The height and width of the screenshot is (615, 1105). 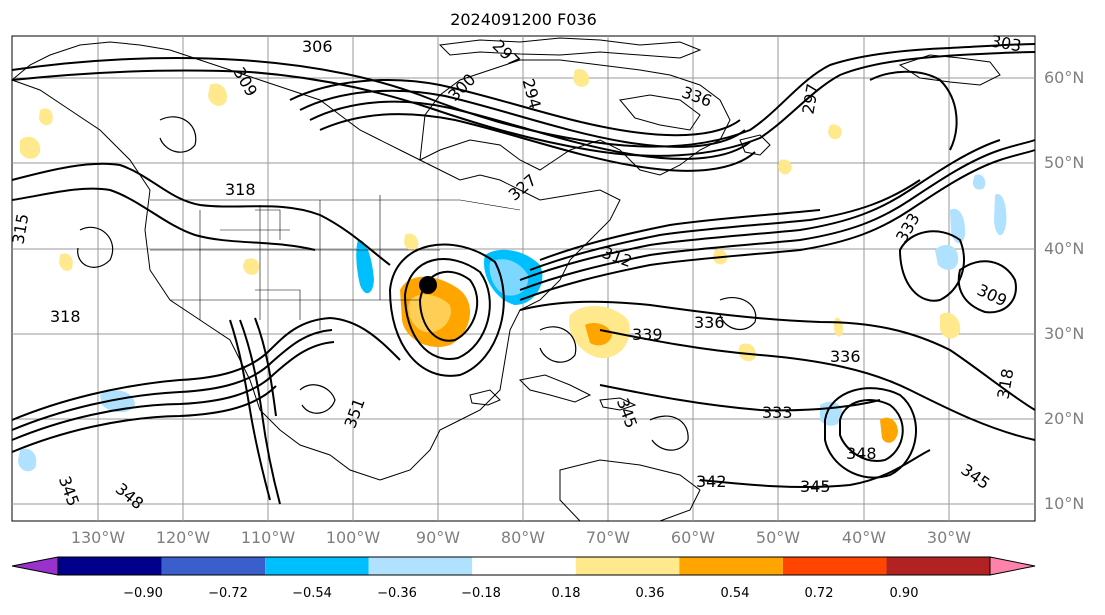 What do you see at coordinates (711, 481) in the screenshot?
I see `contour-label: 342` at bounding box center [711, 481].